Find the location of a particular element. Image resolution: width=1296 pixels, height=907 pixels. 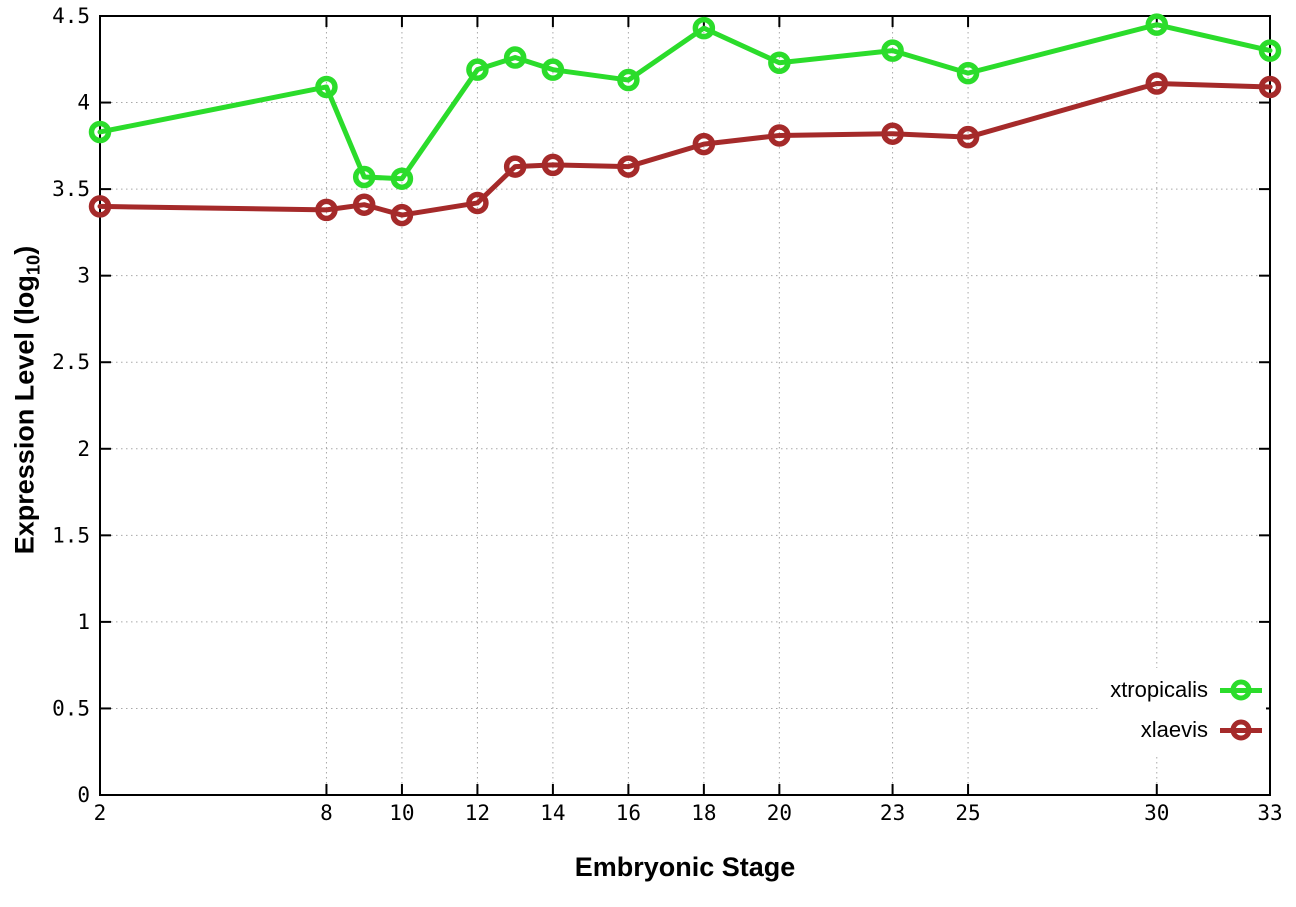

y-tick-label: 0.5 is located at coordinates (71, 708).